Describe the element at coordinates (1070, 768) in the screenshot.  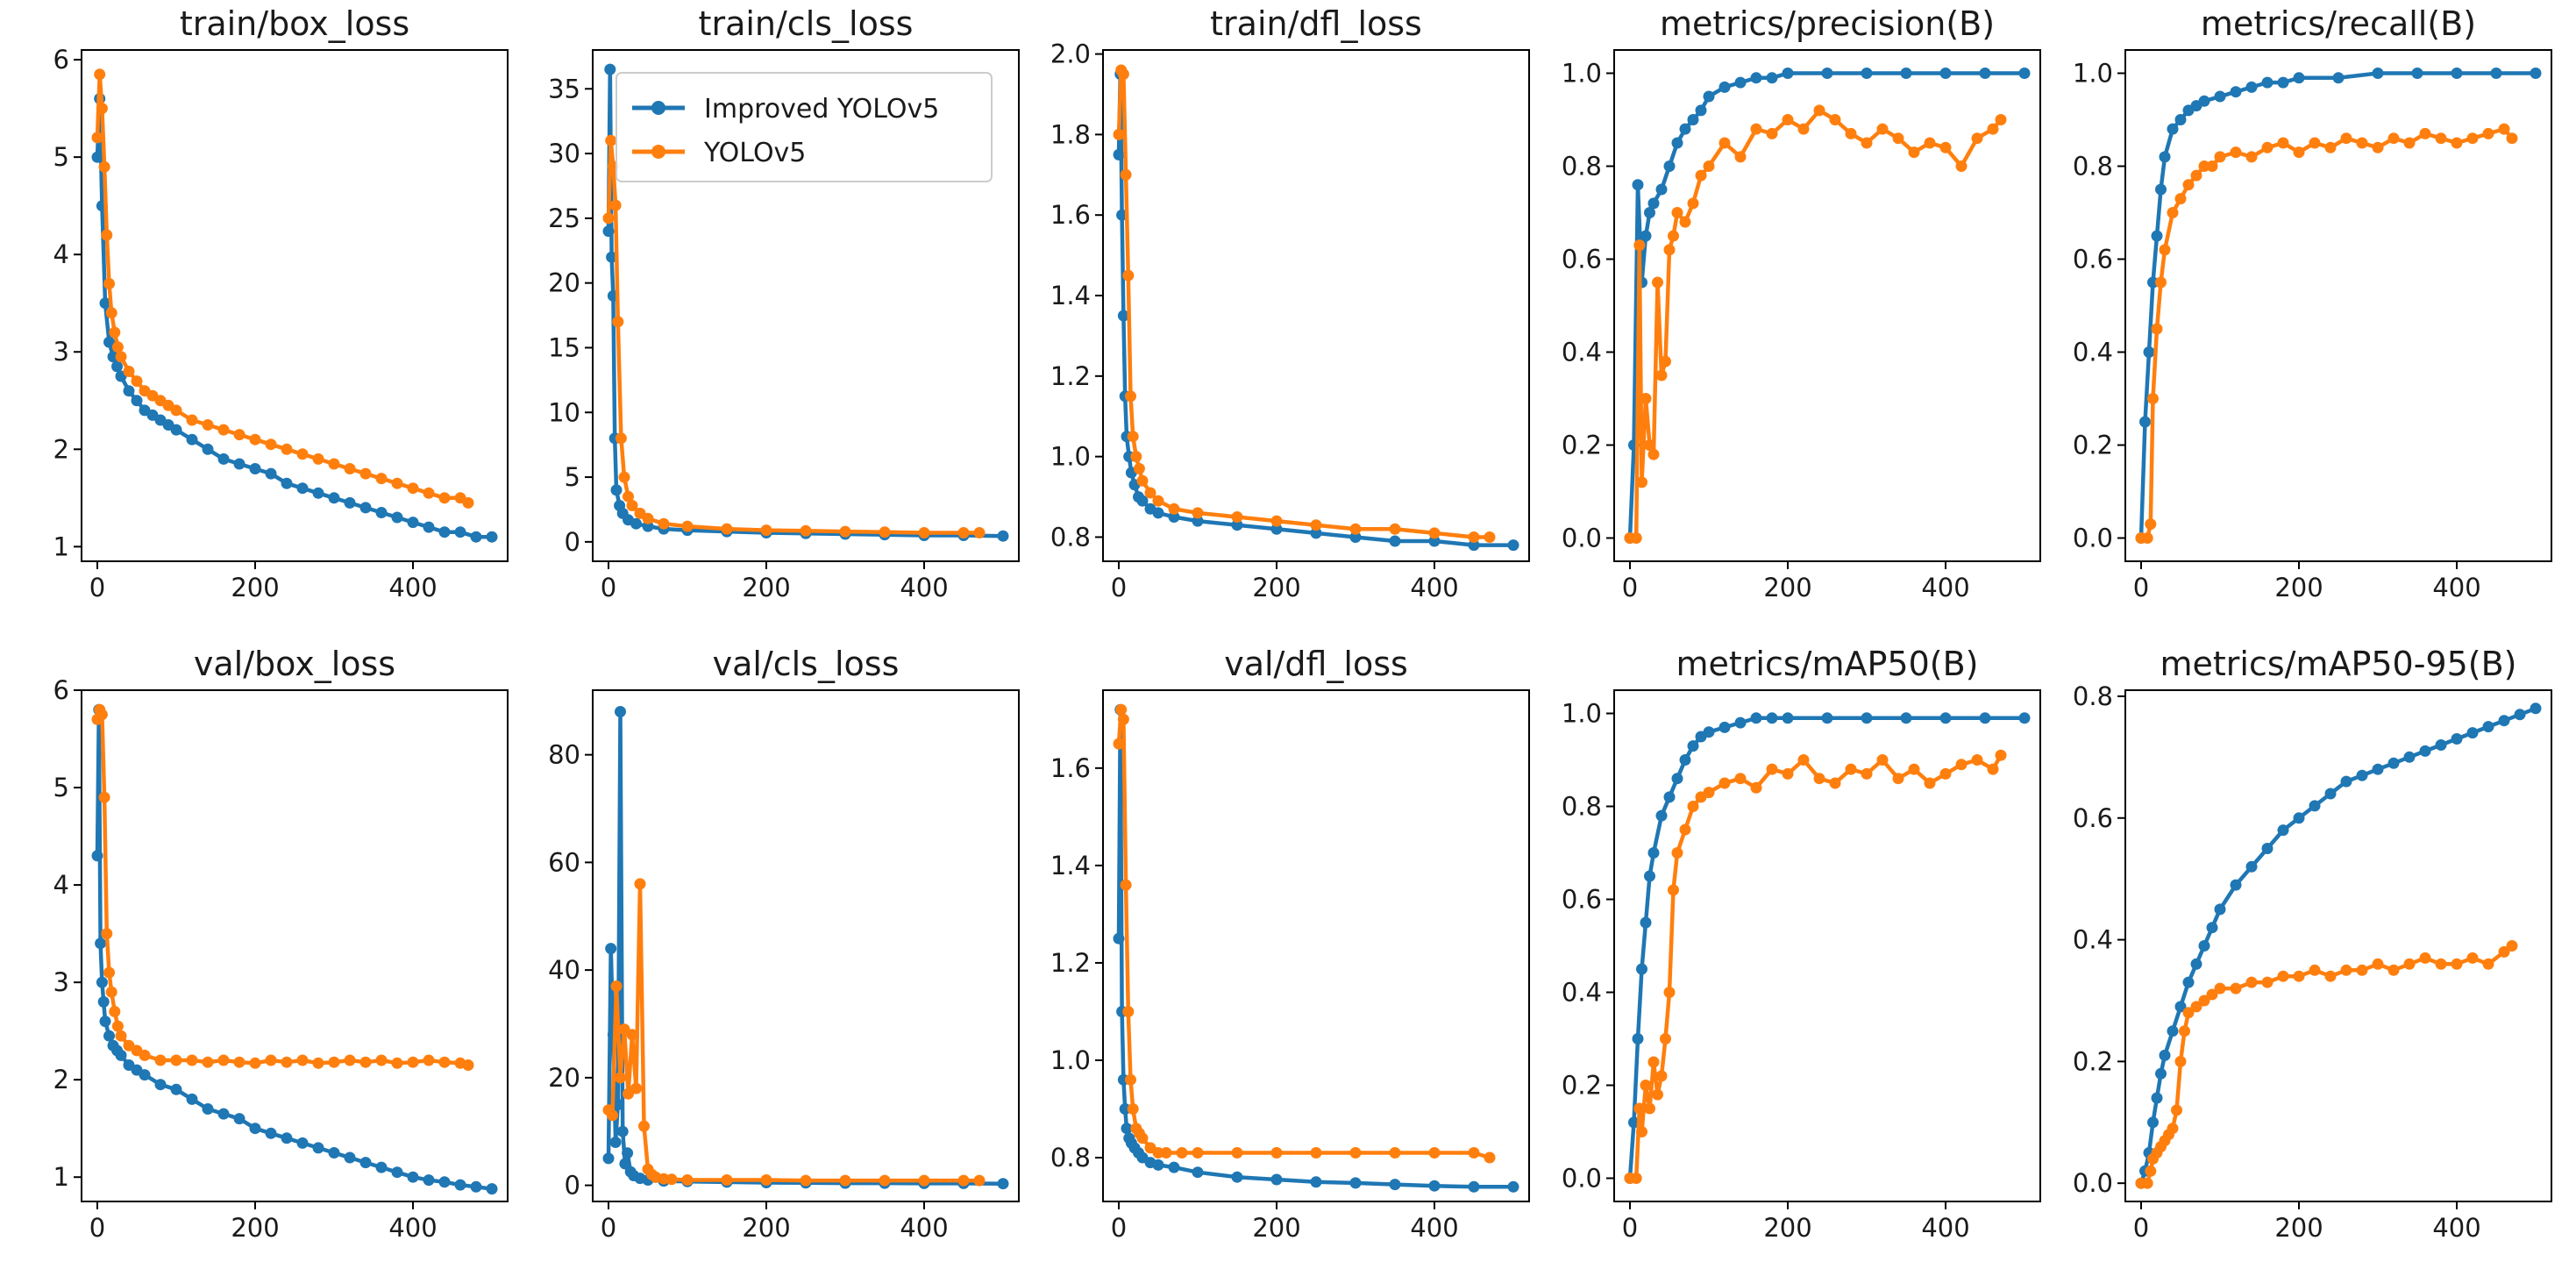
I see `y-tick-label: 1.6` at that location.